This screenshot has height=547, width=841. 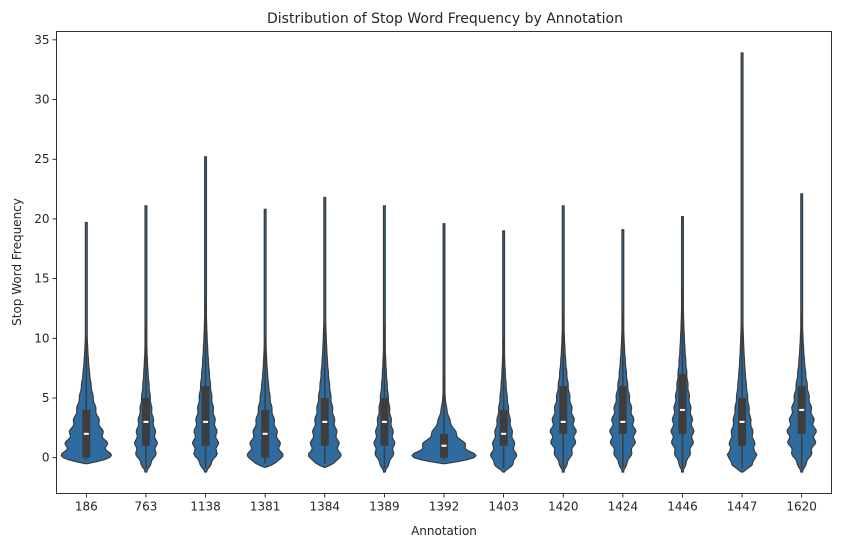 I want to click on y-tick-label: 0, so click(x=46, y=458).